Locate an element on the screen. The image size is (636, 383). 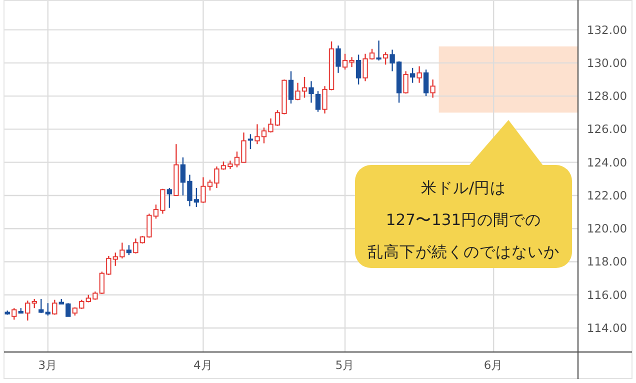
annotation: 127〜131円の間での is located at coordinates (464, 220).